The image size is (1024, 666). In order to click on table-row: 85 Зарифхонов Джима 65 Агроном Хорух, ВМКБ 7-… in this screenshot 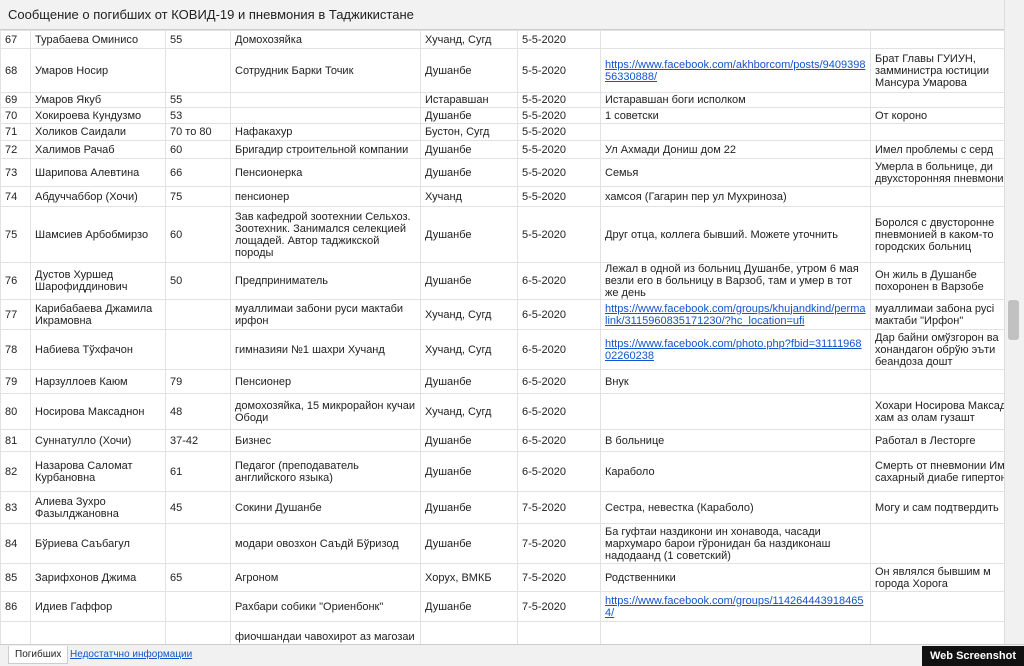, I will do `click(502, 577)`.